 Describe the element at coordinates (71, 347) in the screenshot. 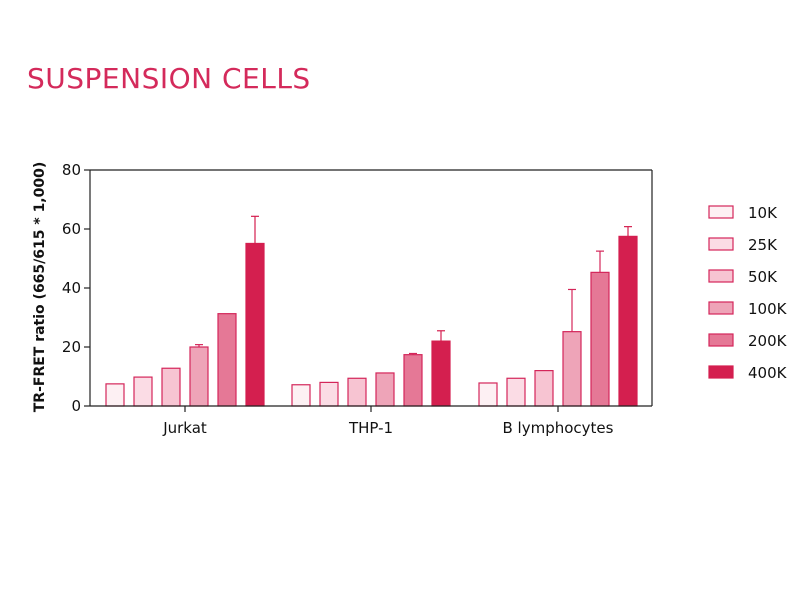

I see `y-tick-label: 20` at that location.